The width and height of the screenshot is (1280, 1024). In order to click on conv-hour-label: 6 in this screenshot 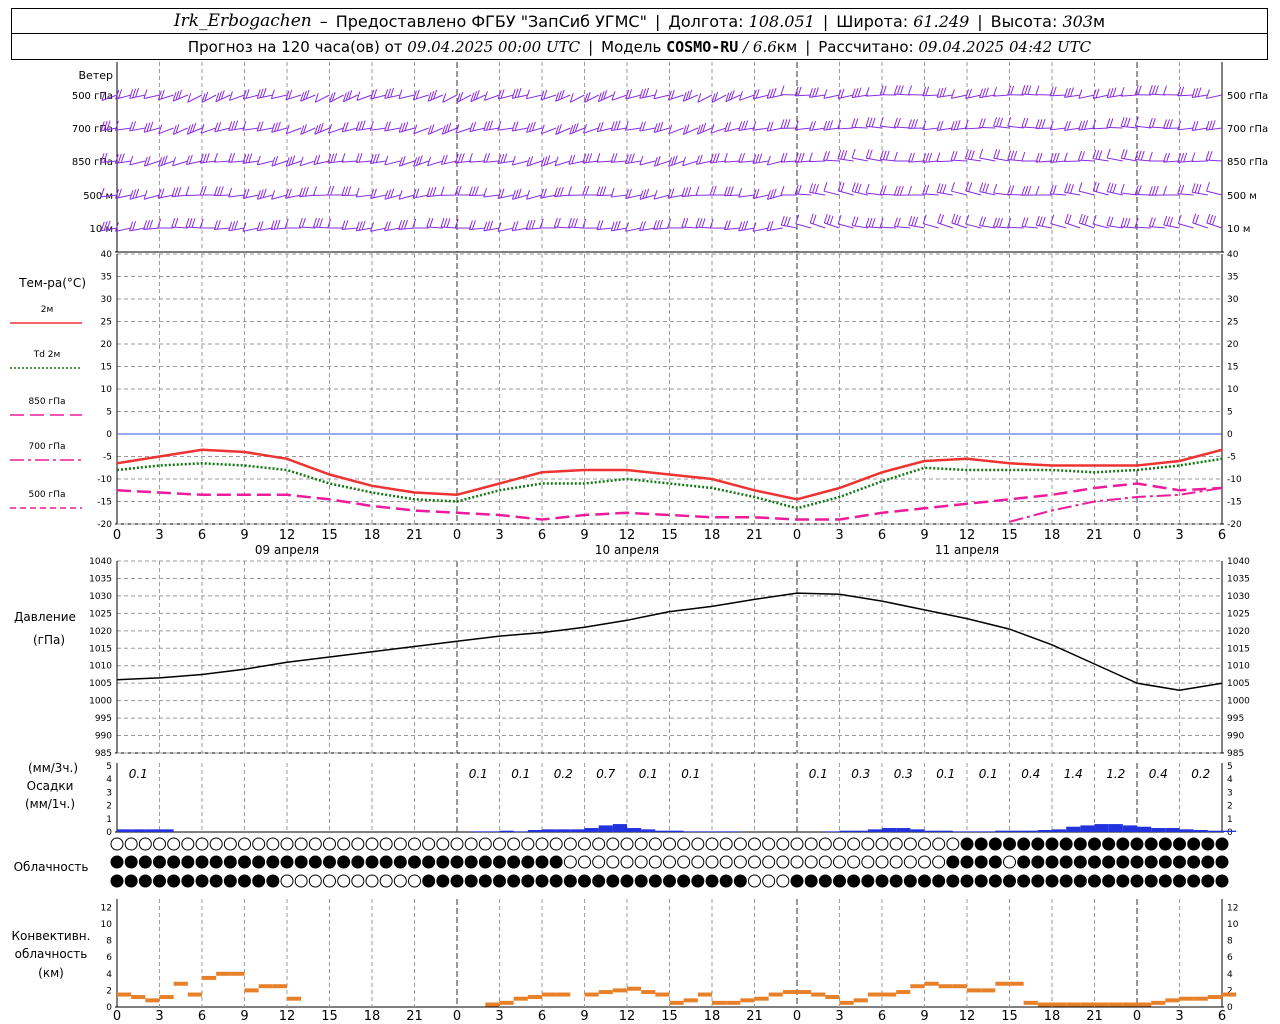, I will do `click(882, 1016)`.